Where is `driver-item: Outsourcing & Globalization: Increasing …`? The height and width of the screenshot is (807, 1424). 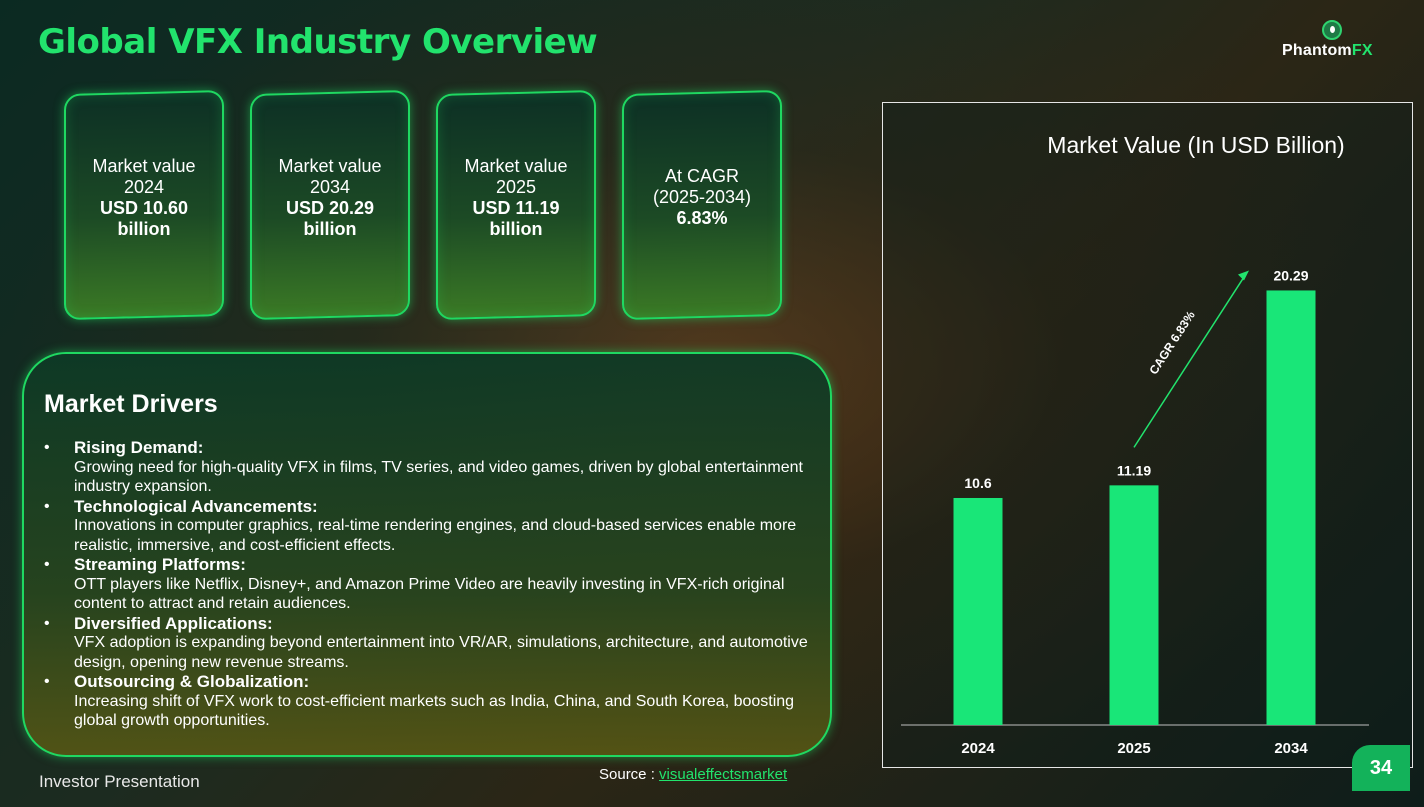 driver-item: Outsourcing & Globalization: Increasing … is located at coordinates (427, 701).